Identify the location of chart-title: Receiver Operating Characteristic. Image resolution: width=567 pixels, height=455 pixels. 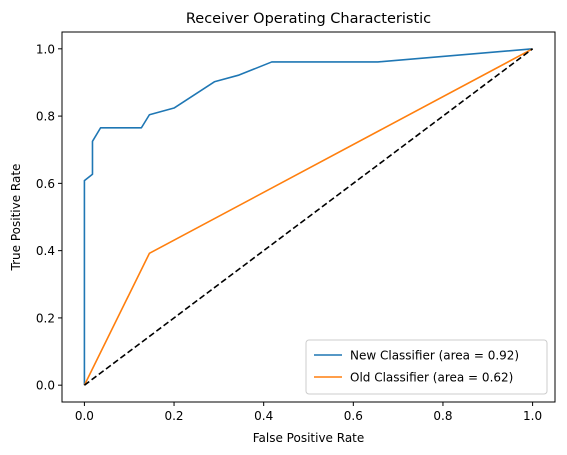
(308, 19).